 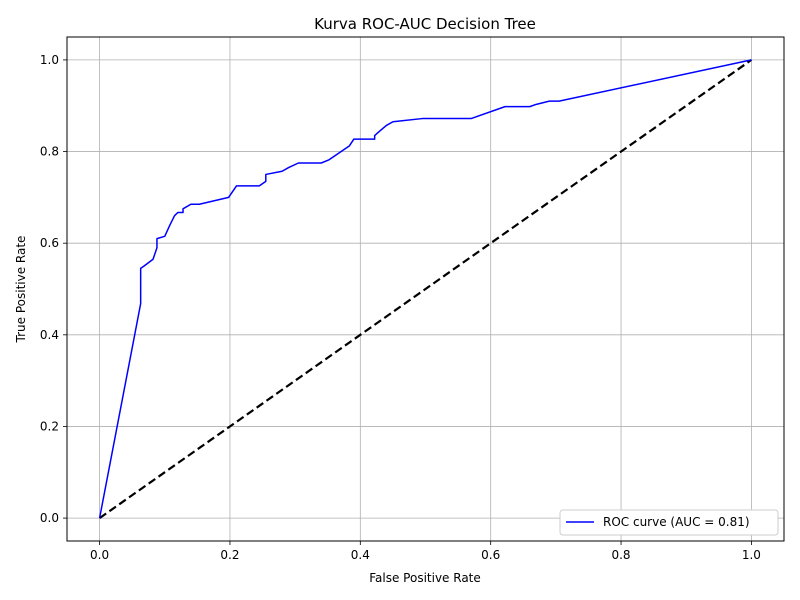 What do you see at coordinates (49, 152) in the screenshot?
I see `y-tick-label: 0.8` at bounding box center [49, 152].